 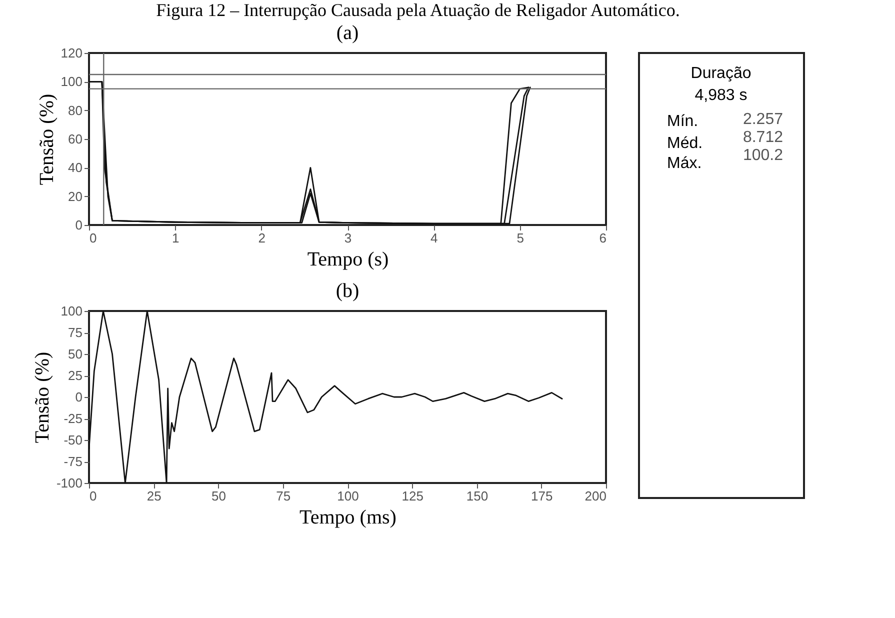 What do you see at coordinates (71, 53) in the screenshot?
I see `y-tick-label: 120` at bounding box center [71, 53].